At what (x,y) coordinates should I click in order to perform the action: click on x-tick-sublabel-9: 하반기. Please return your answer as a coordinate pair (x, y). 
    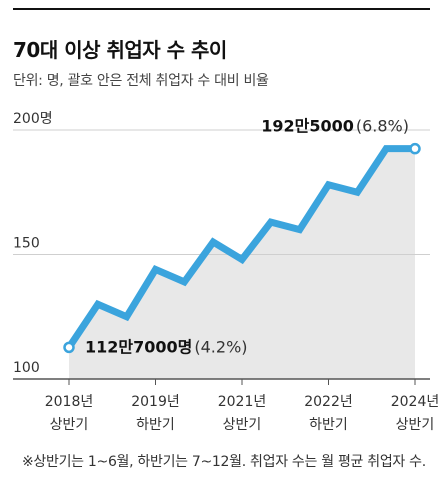
    Looking at the image, I should click on (328, 425).